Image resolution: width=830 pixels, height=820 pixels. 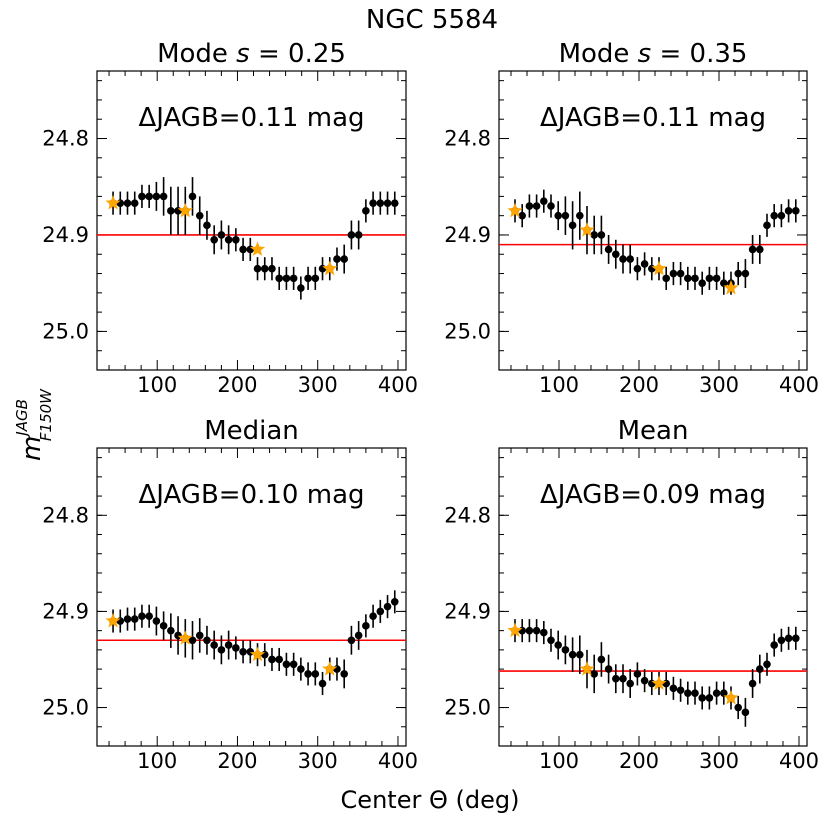 What do you see at coordinates (34, 424) in the screenshot?
I see `y-axis-label: mJAGB F150W` at bounding box center [34, 424].